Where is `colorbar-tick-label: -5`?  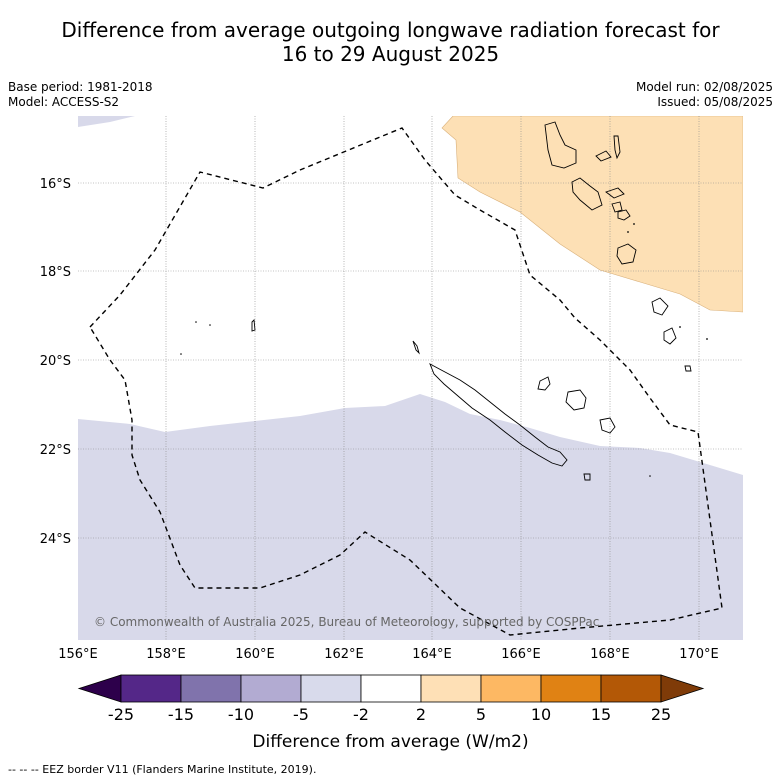 colorbar-tick-label: -5 is located at coordinates (301, 714).